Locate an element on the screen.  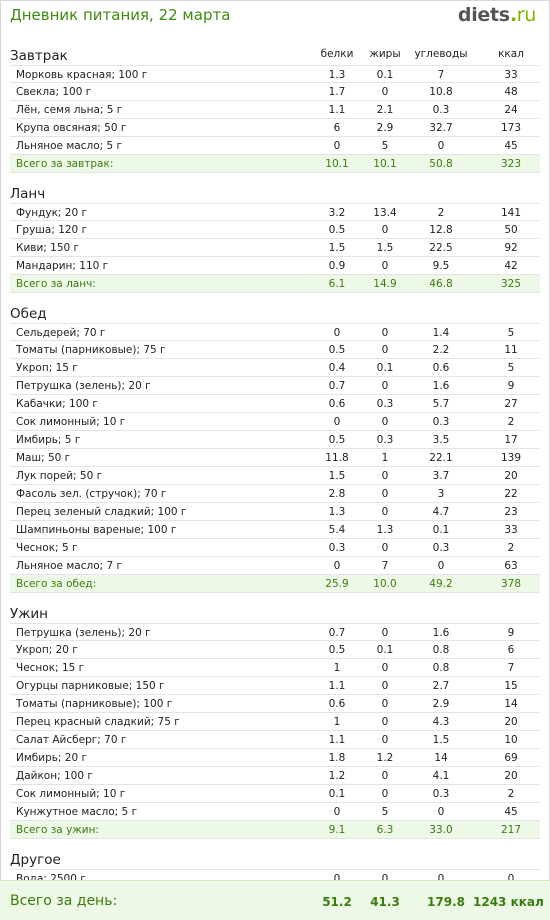
section-total-row: Всего за ланч: 6.1 14.9 46.8 325 is located at coordinates (275, 284).